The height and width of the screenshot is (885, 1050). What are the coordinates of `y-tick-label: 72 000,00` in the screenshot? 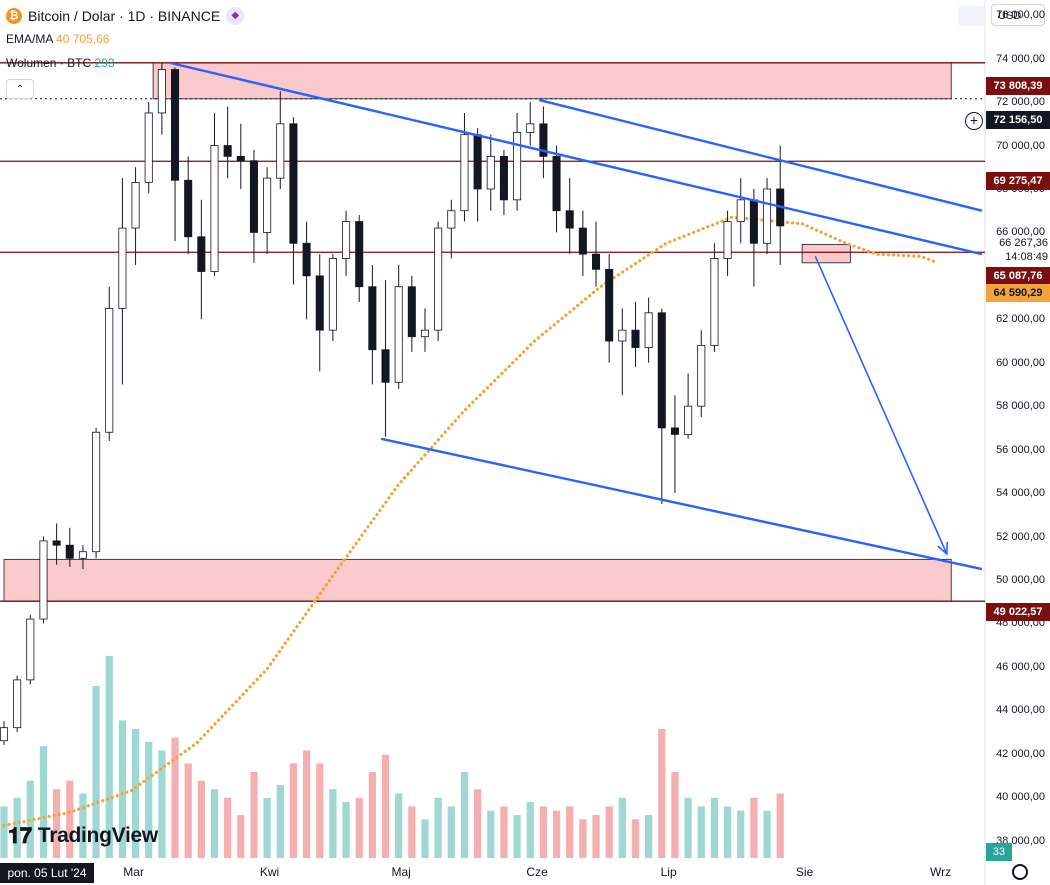 It's located at (1020, 102).